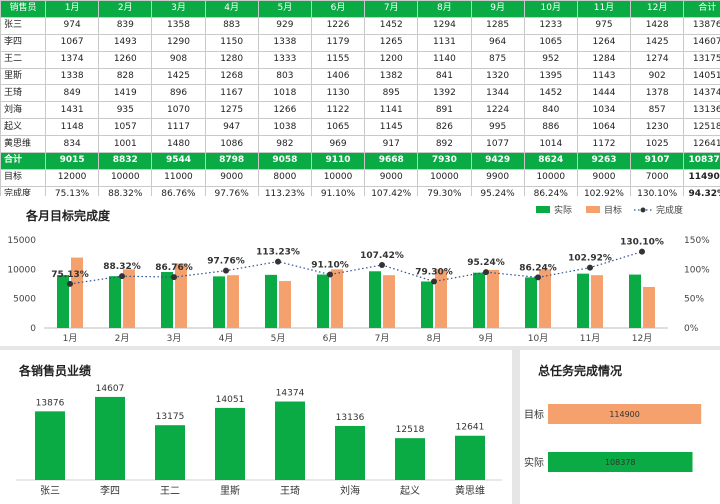 Image resolution: width=720 pixels, height=504 pixels. Describe the element at coordinates (470, 490) in the screenshot. I see `salesperson-name-label: 黄思维` at that location.